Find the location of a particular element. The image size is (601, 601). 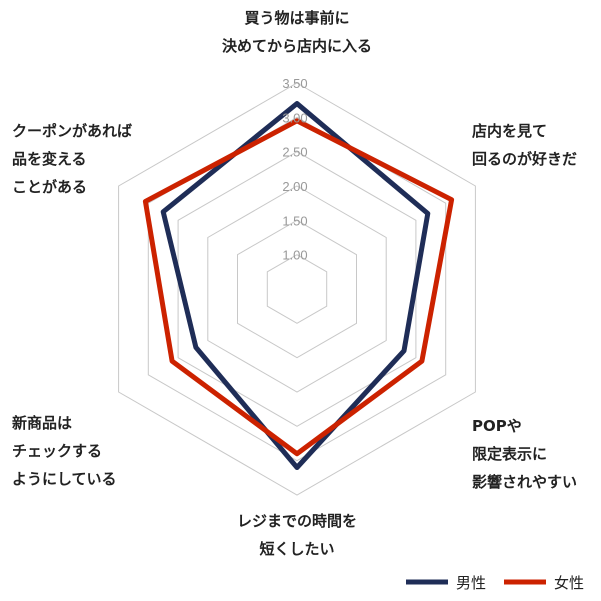

tick-label: 3.50 is located at coordinates (294, 83).